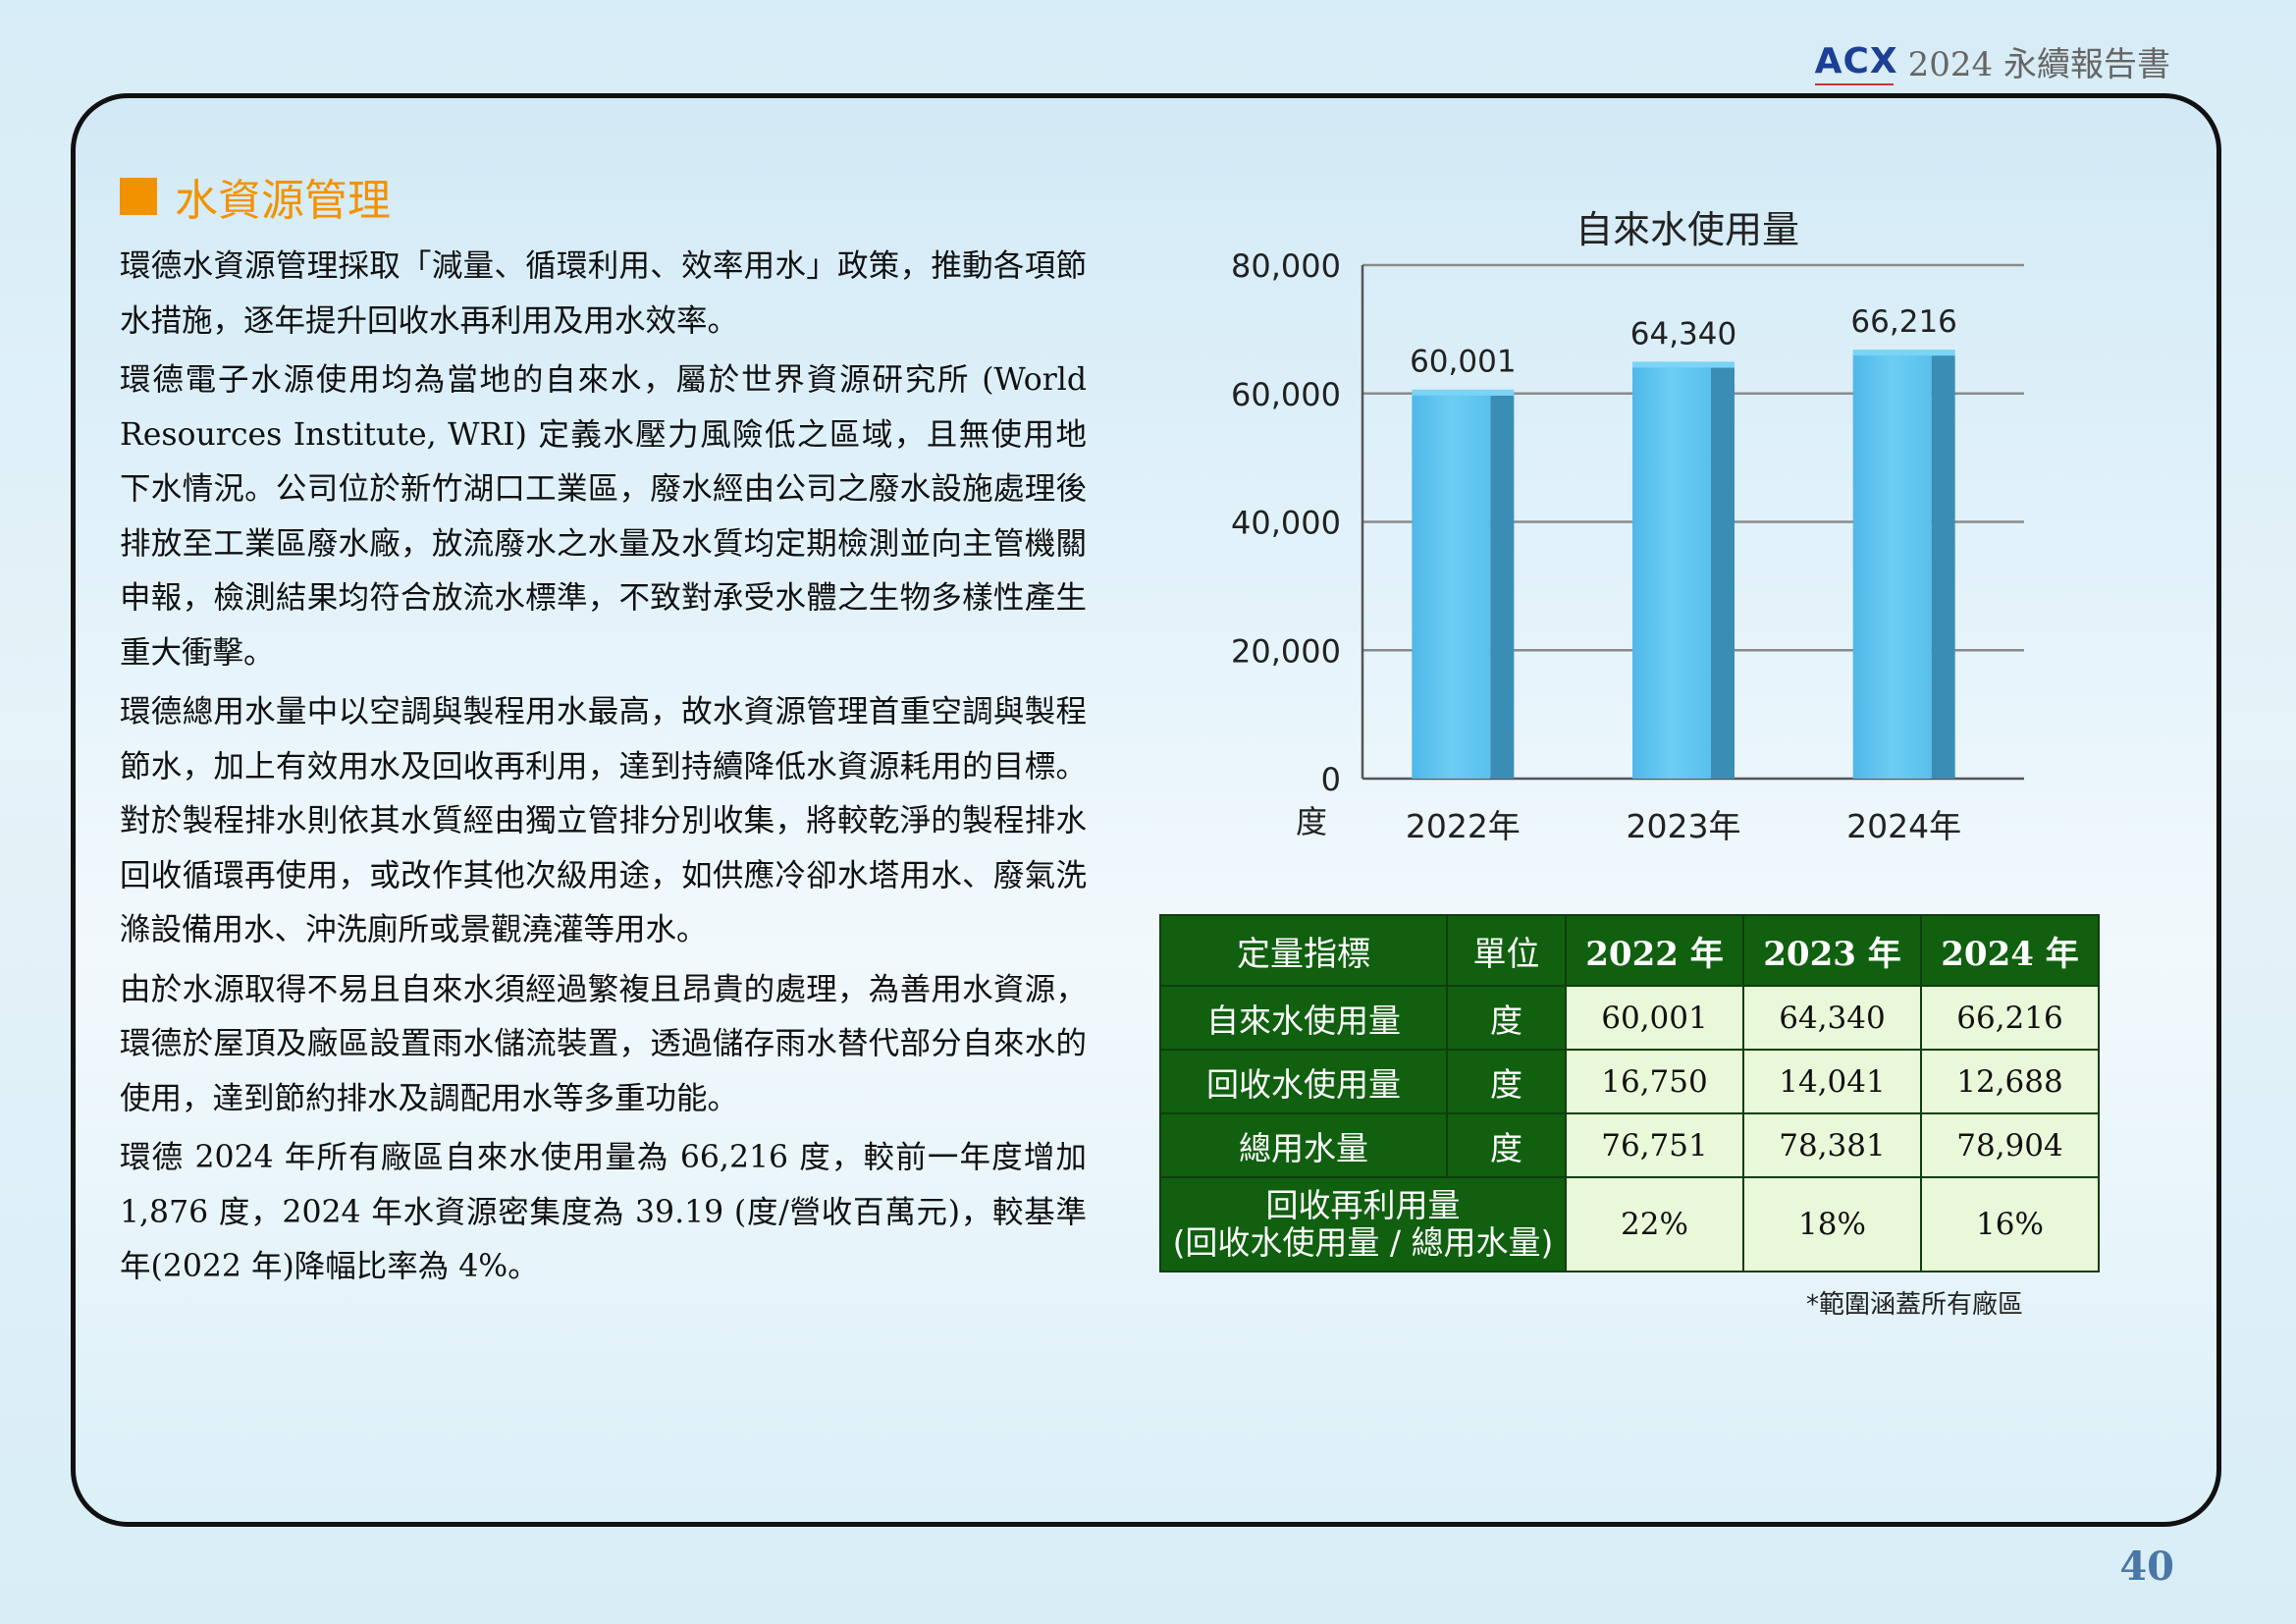 The width and height of the screenshot is (2296, 1624). What do you see at coordinates (1286, 523) in the screenshot?
I see `y-tick-label: 40,000` at bounding box center [1286, 523].